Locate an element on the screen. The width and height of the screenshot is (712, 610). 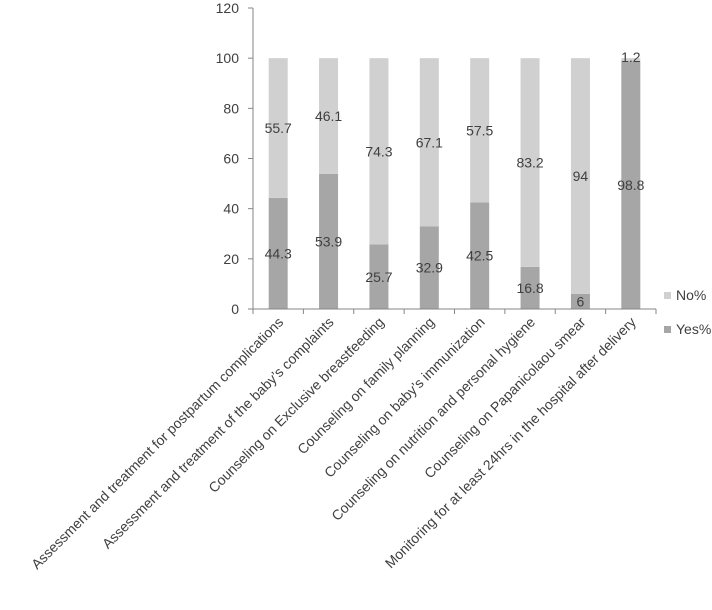
y-tick-label: 60 is located at coordinates (231, 159).